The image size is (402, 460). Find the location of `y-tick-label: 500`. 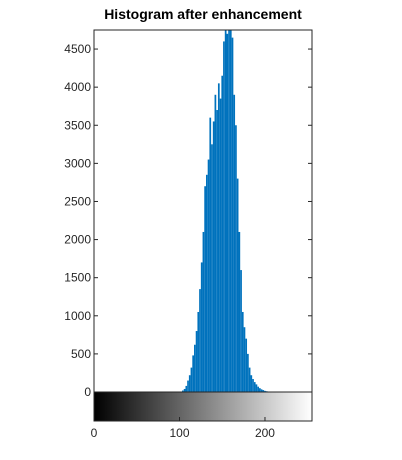

y-tick-label: 500 is located at coordinates (81, 354).